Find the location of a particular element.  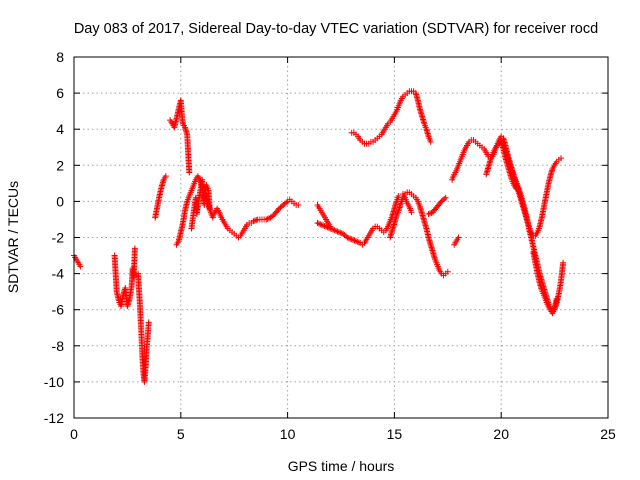

y-tick-label: -10 is located at coordinates (54, 382).